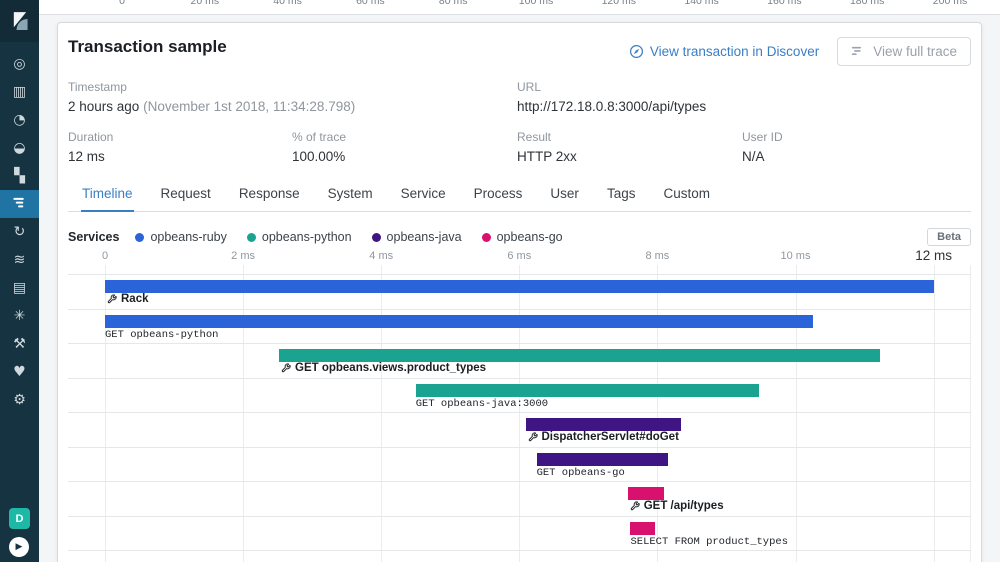  What do you see at coordinates (611, 97) in the screenshot?
I see `field-url: URL http://172.18.0.8:3000/api/types` at bounding box center [611, 97].